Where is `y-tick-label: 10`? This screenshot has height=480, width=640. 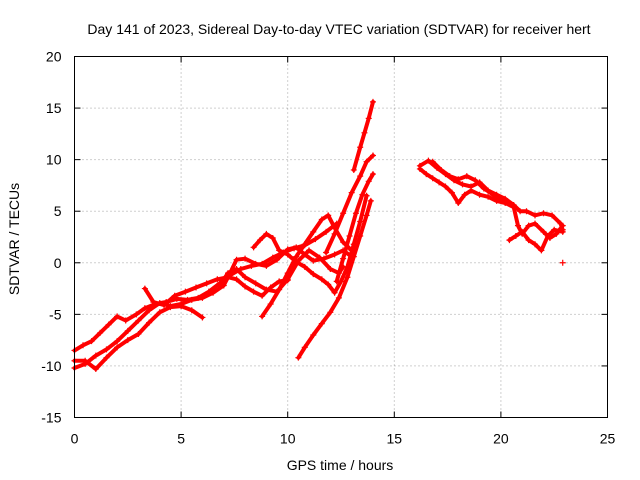
y-tick-label: 10 is located at coordinates (54, 160).